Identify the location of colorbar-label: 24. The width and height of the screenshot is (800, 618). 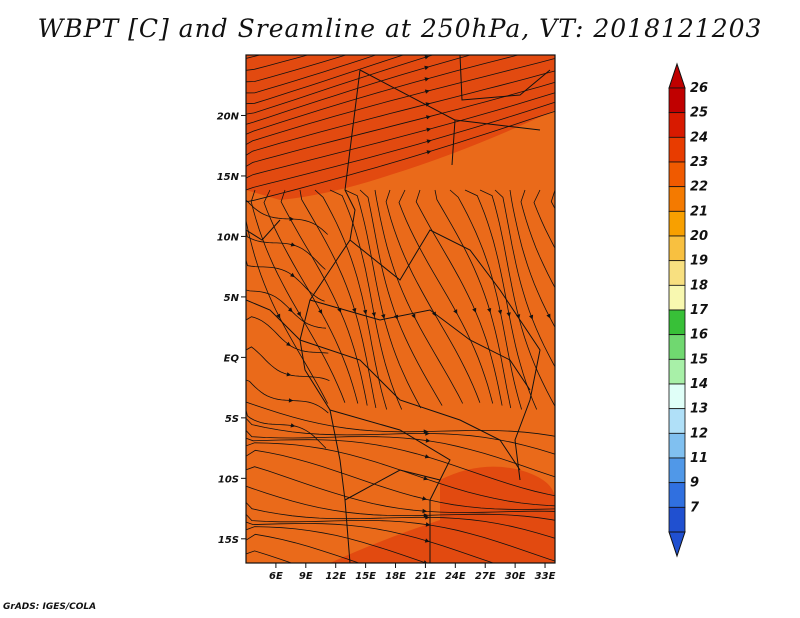
(699, 137).